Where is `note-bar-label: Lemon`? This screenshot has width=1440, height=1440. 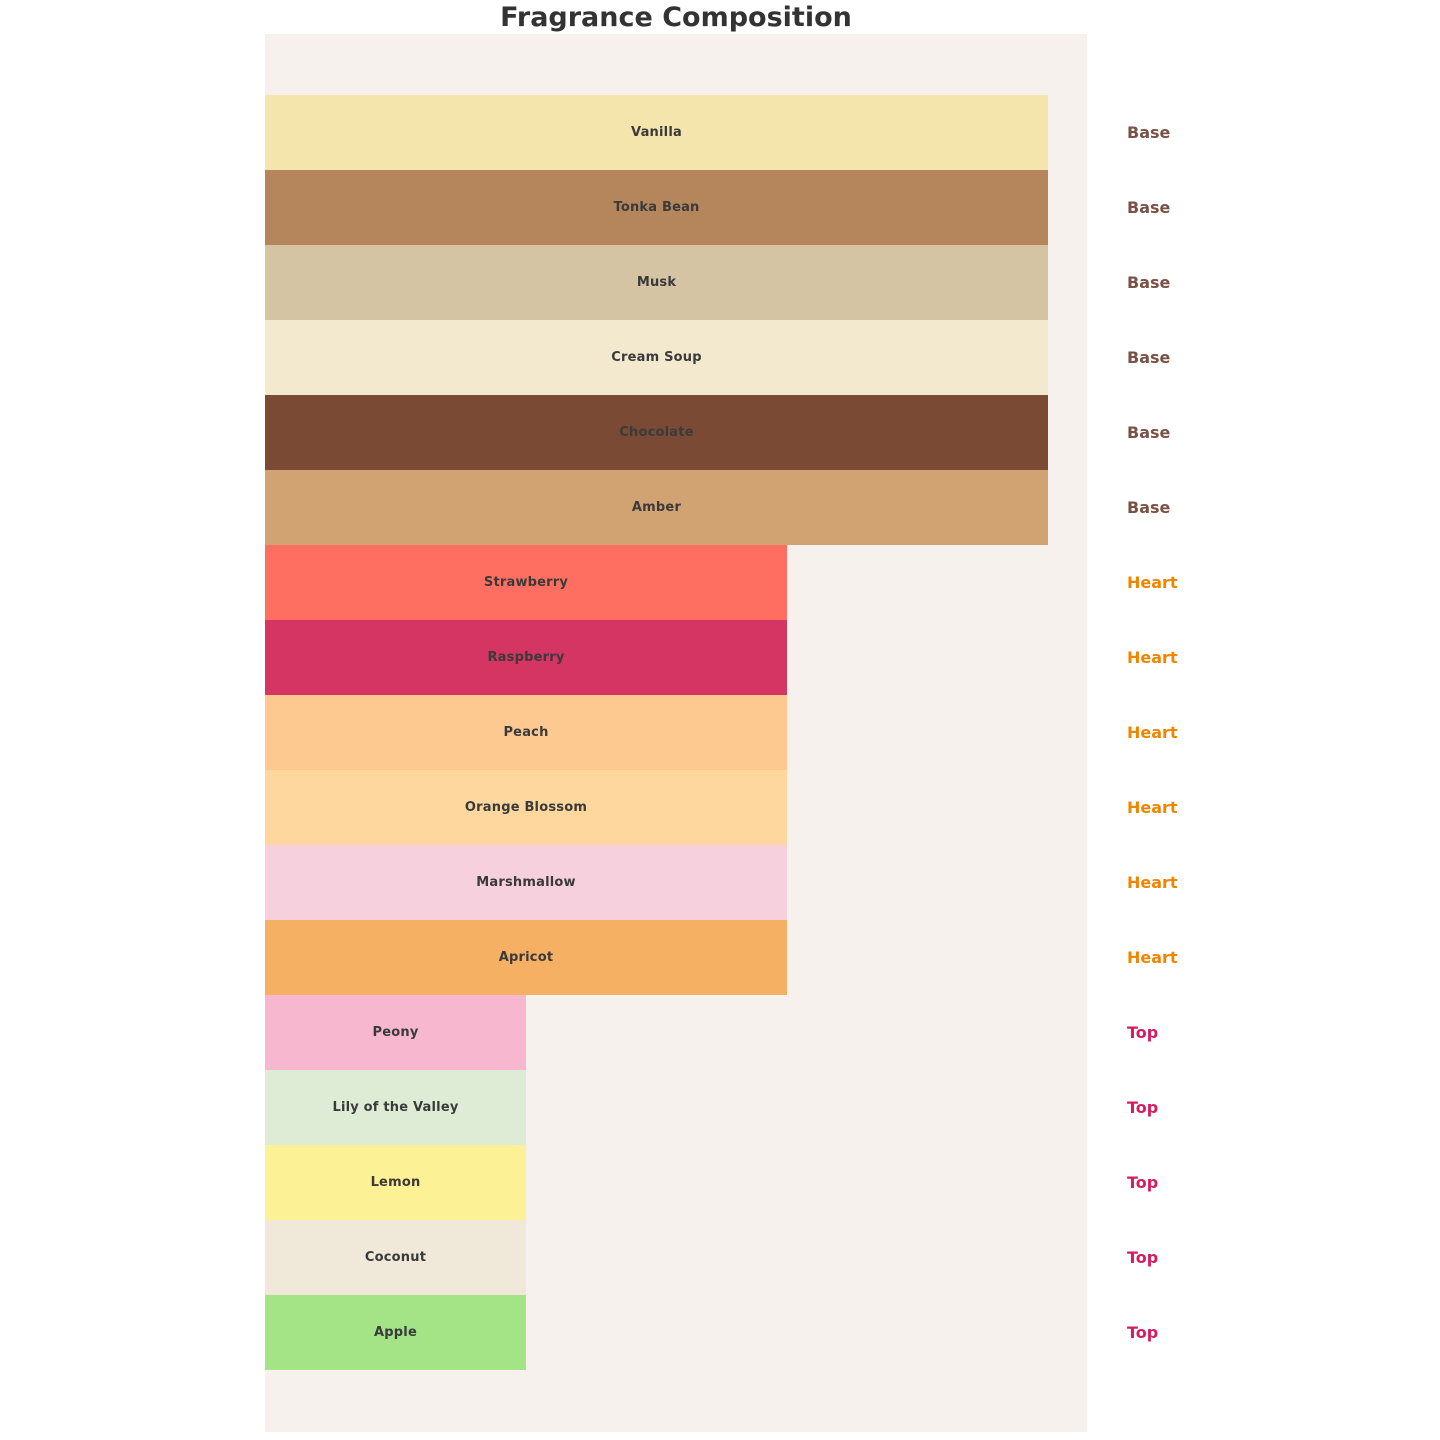
note-bar-label: Lemon is located at coordinates (395, 1182).